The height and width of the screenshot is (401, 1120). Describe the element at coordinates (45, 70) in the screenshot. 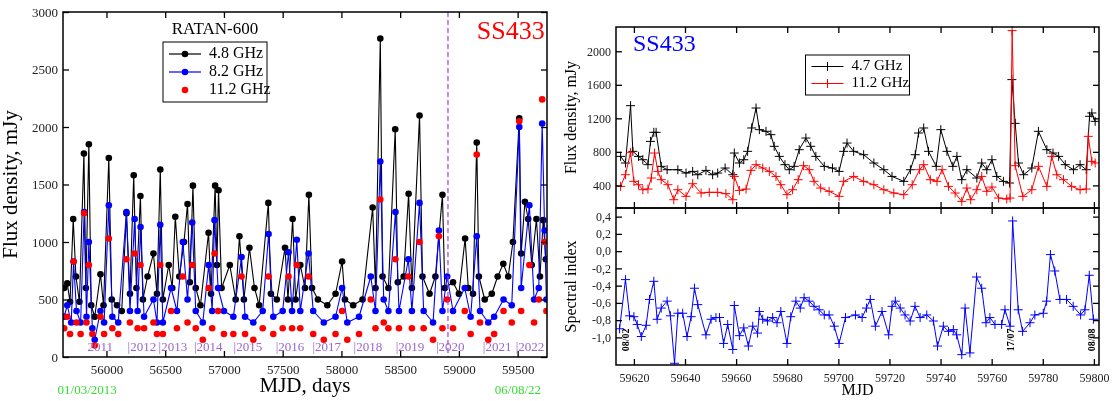

I see `y-tick-label: 2500` at that location.